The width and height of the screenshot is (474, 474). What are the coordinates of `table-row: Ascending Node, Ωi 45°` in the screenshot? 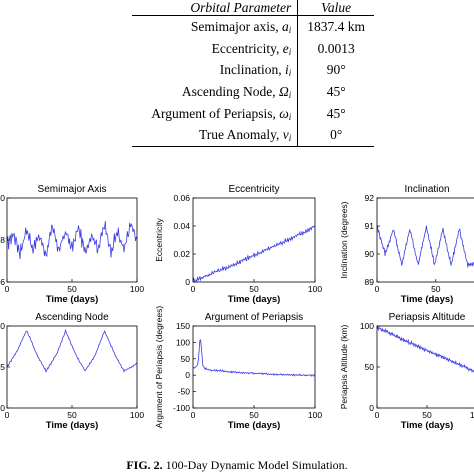 It's located at (253, 91).